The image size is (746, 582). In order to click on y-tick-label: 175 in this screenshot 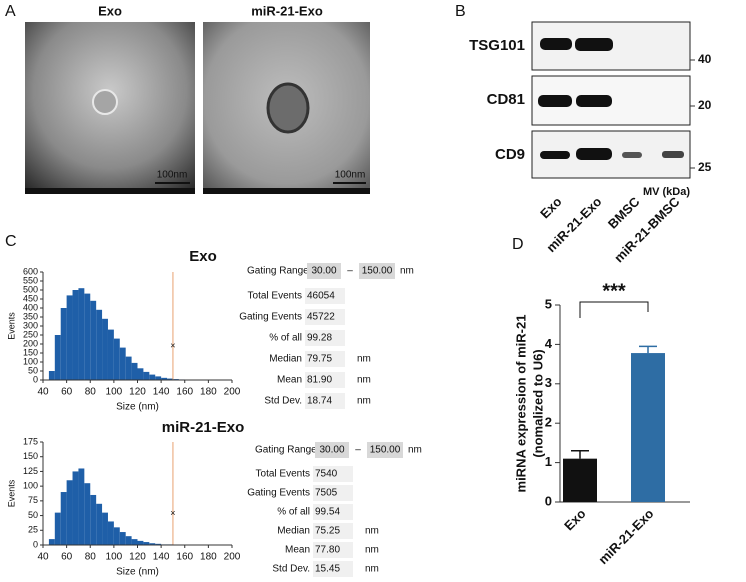, I will do `click(30, 441)`.